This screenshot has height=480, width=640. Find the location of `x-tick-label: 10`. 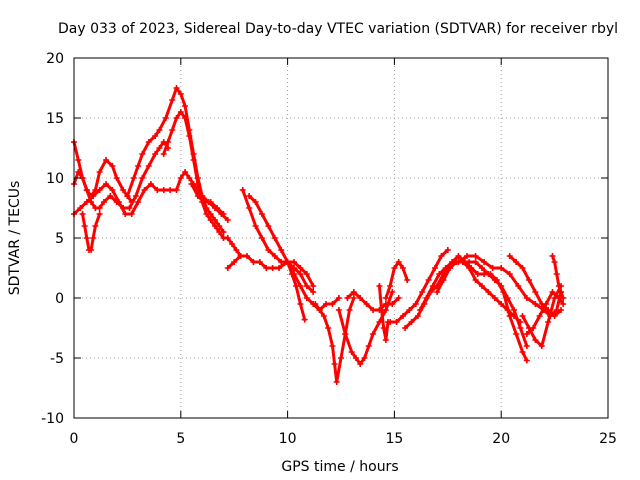

x-tick-label: 10 is located at coordinates (288, 439).